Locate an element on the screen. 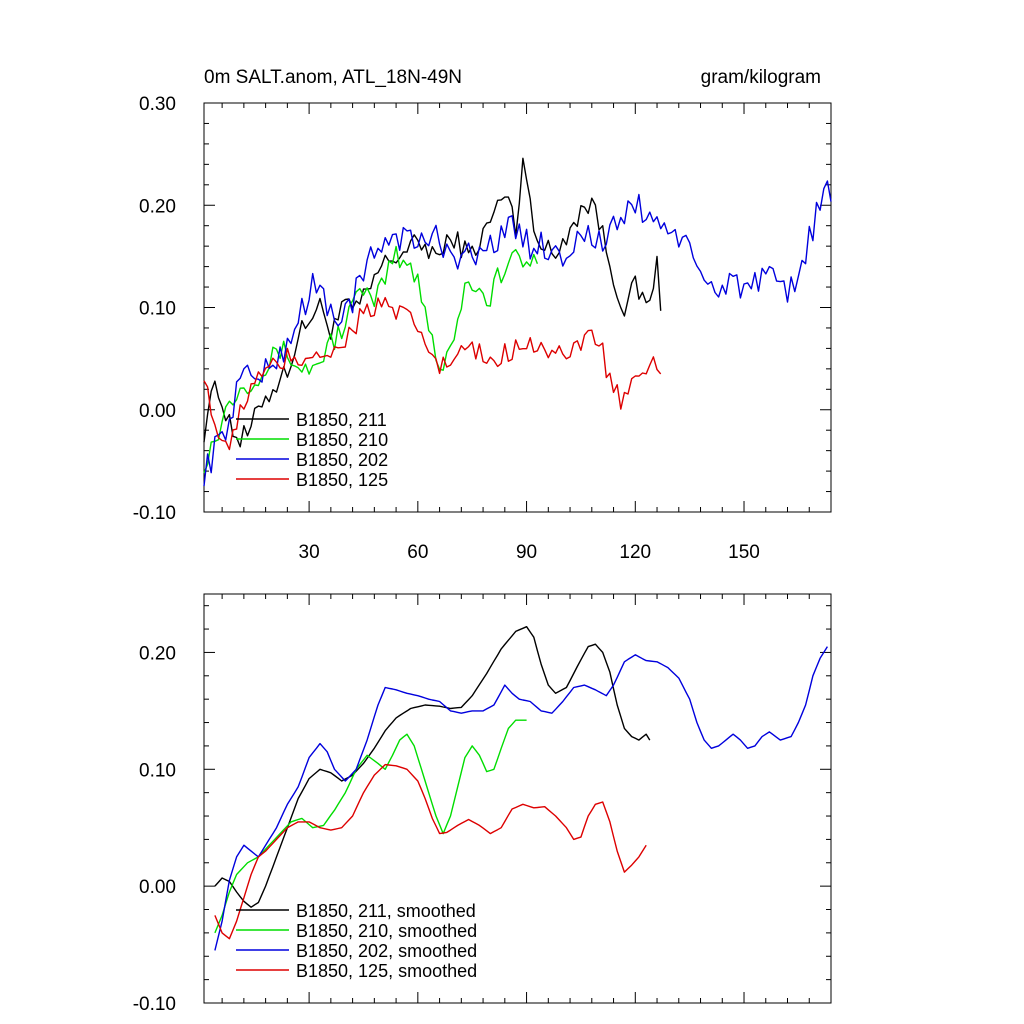  chart-units: gram/kilogram is located at coordinates (761, 77).